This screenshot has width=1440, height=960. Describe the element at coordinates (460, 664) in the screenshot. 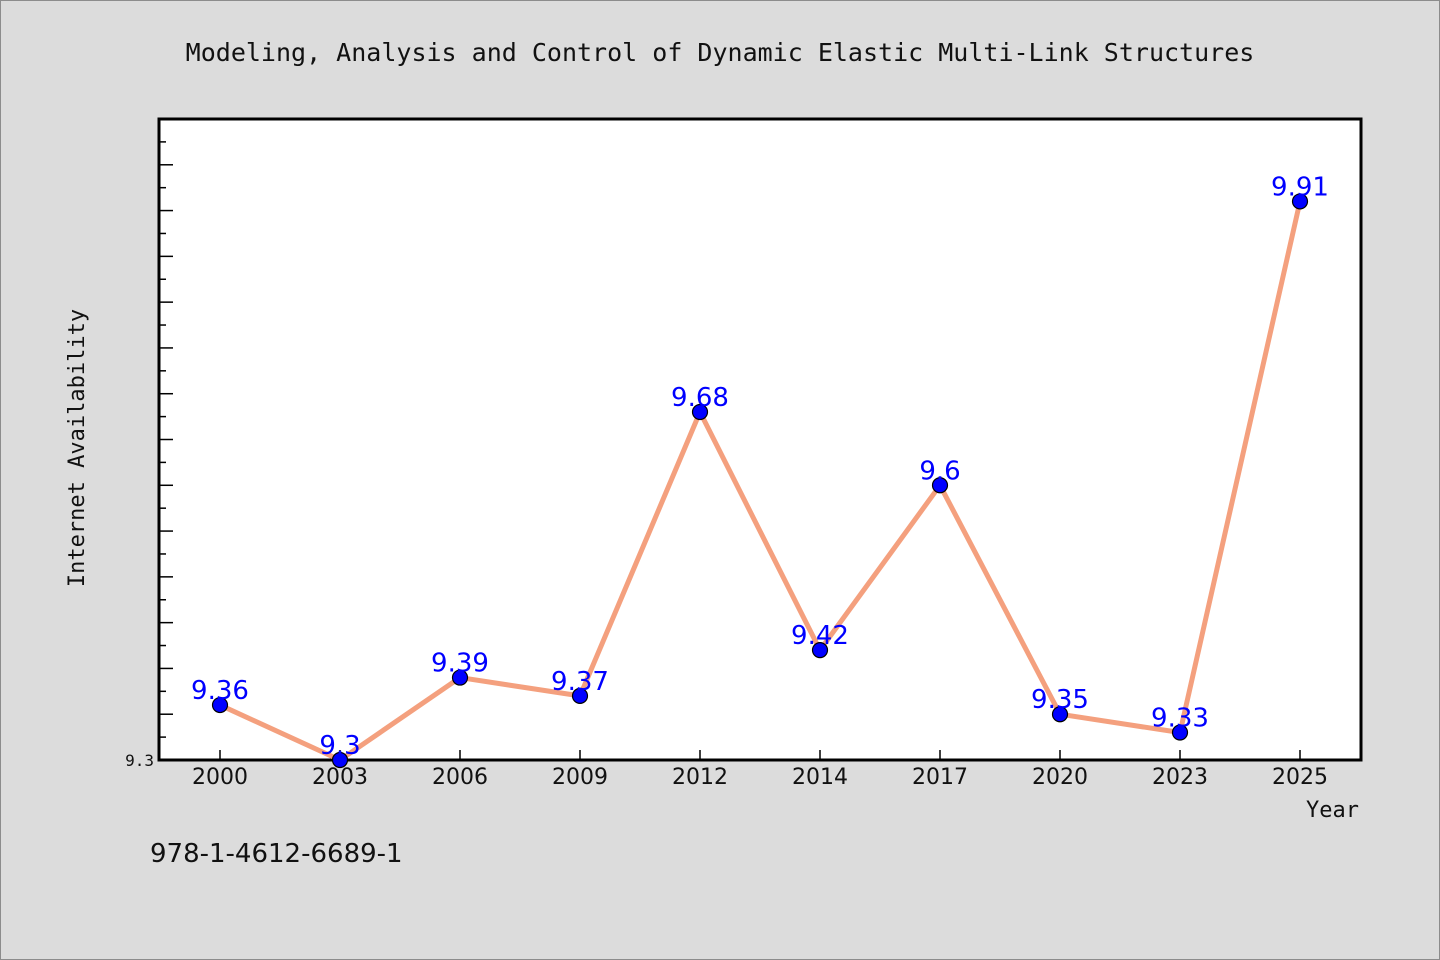

I see `data-label: 9.39` at that location.